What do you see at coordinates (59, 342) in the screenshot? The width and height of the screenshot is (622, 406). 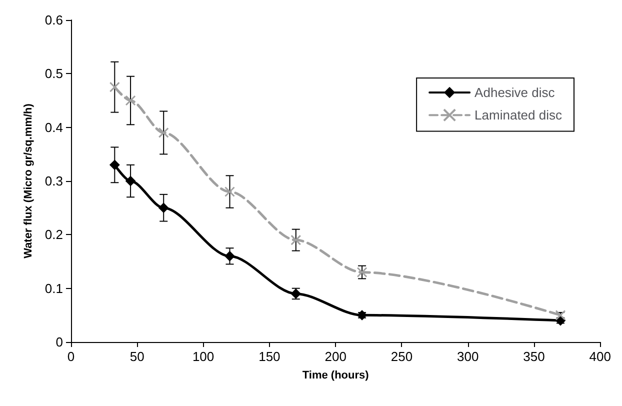 I see `y-tick-label: 0` at bounding box center [59, 342].